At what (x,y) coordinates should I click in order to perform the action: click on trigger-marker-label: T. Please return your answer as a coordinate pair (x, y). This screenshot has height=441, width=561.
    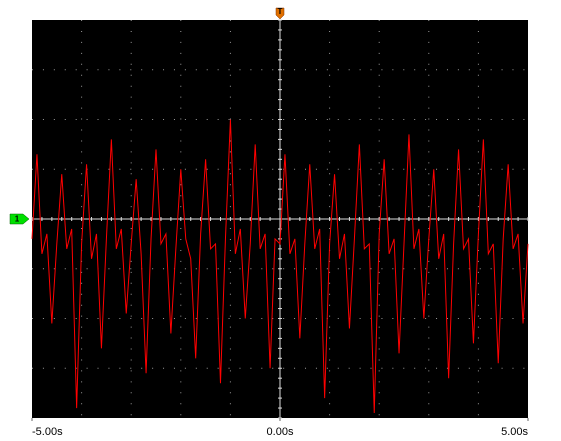
    Looking at the image, I should click on (280, 11).